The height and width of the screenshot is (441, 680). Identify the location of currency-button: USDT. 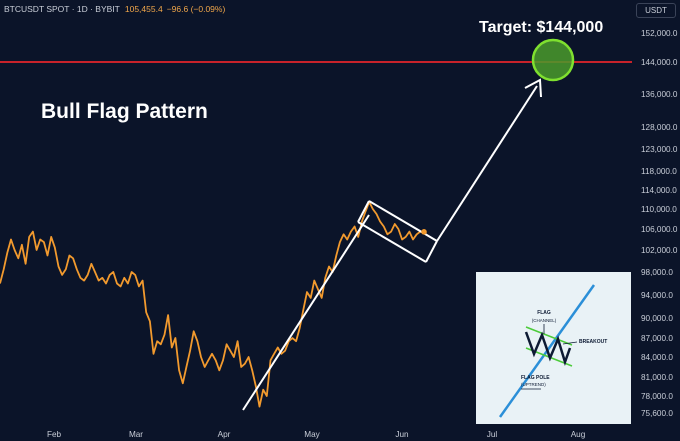
(656, 10).